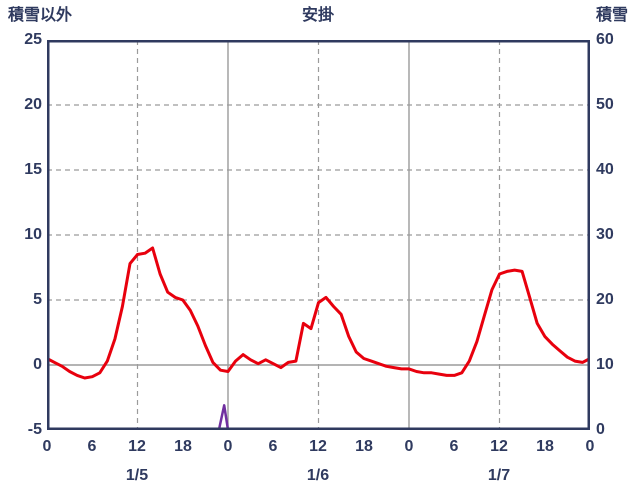  What do you see at coordinates (37, 364) in the screenshot?
I see `y-left-tick: 0` at bounding box center [37, 364].